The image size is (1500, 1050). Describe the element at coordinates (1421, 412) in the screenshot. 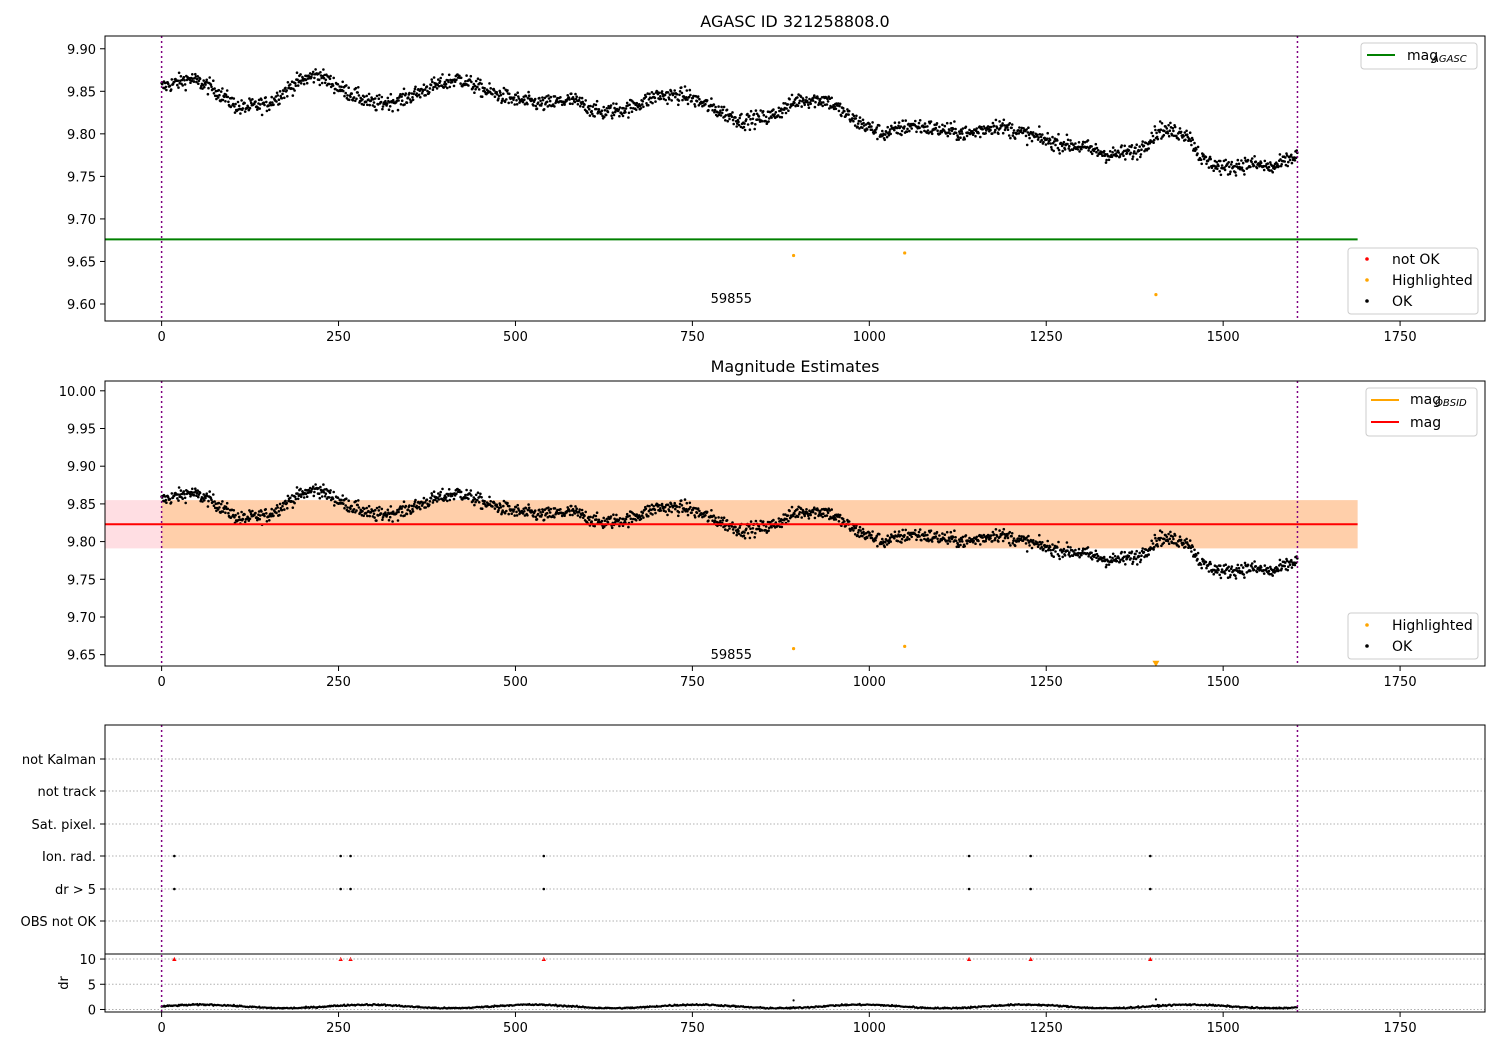

I see `panel2-line-legend: mag OBSID mag` at that location.